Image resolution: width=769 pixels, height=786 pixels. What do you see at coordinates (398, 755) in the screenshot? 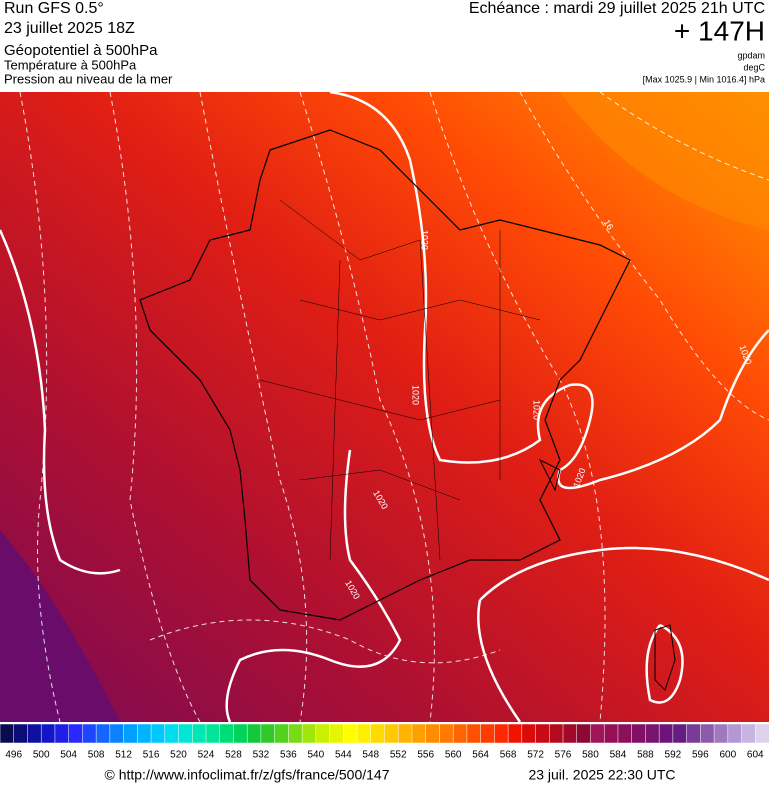
I see `colorbar-label: 552` at bounding box center [398, 755].